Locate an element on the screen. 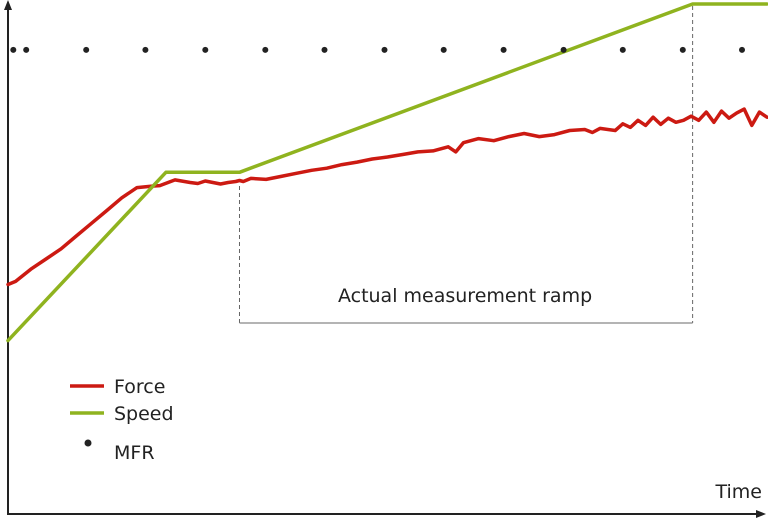 Image resolution: width=768 pixels, height=520 pixels. legend-label-mfr: MFR is located at coordinates (134, 453).